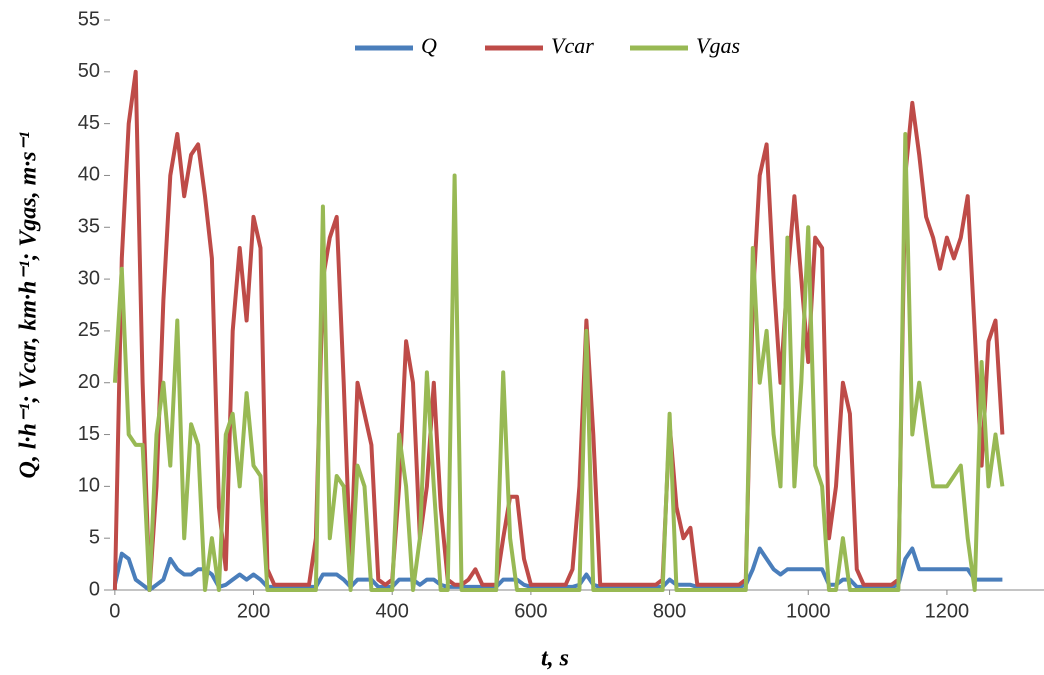  I want to click on x-tick-label: 800, so click(669, 611).